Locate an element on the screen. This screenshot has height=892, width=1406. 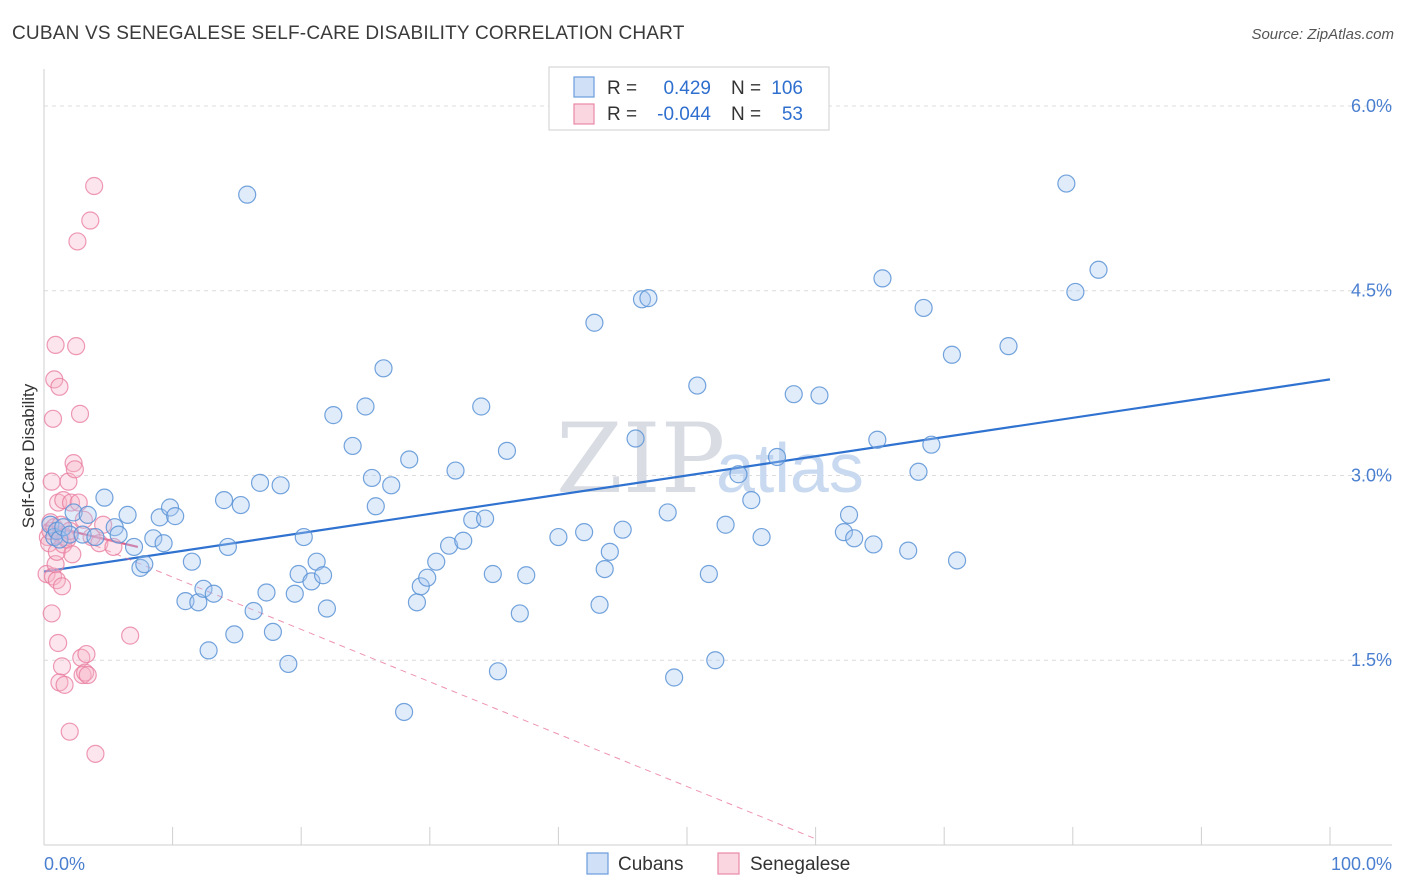
legend-r-value-senegalese: -0.044 is located at coordinates (684, 114).